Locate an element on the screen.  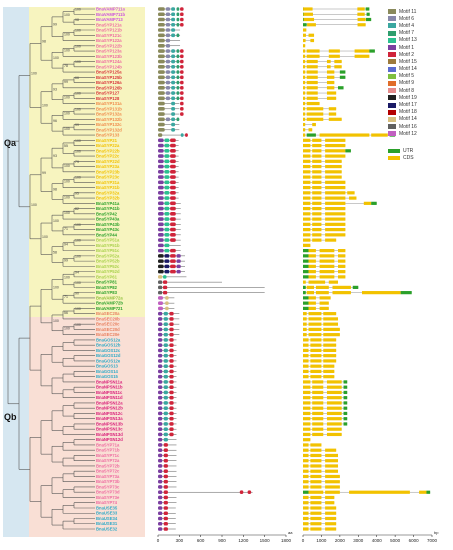
gene-label: BnaNPSN12b is located at coordinates (109, 408).